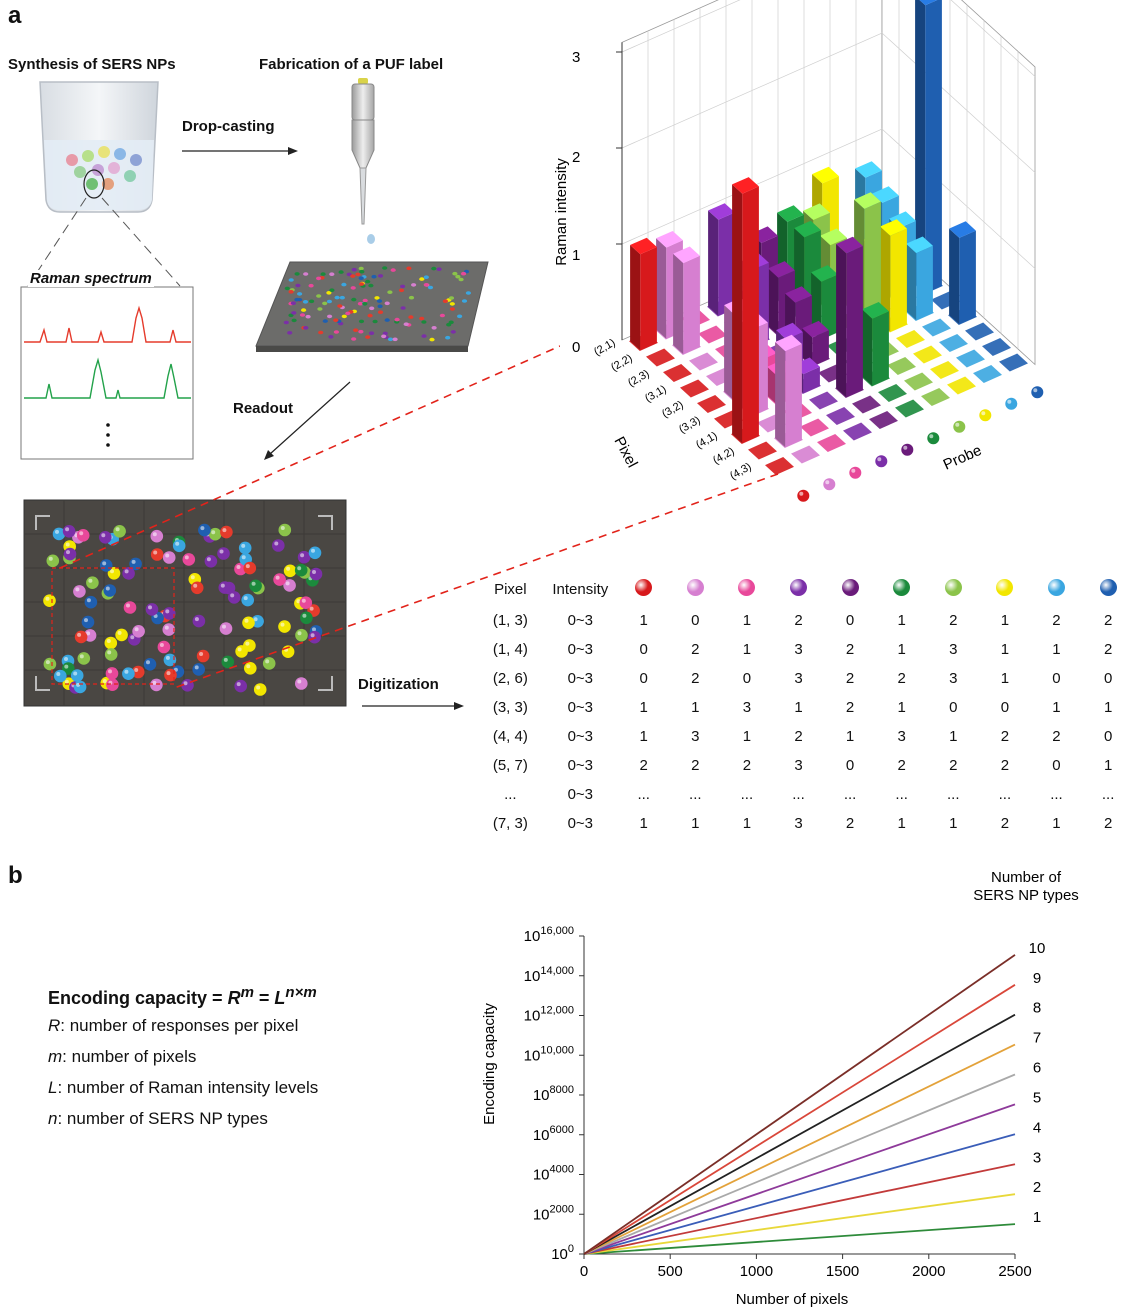 This screenshot has width=1134, height=1312. Describe the element at coordinates (107, 373) in the screenshot. I see `raman-spectrum-box` at that location.